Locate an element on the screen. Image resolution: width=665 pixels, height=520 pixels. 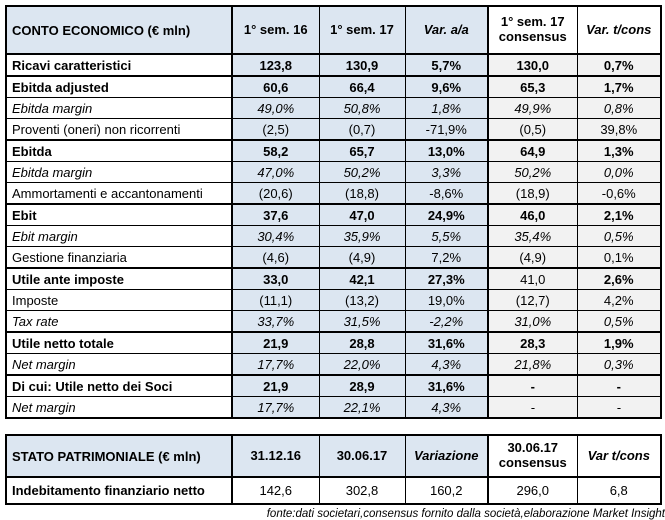
table-row: Net margin 17,7% 22,1% 4,3% - - is located at coordinates (333, 407).